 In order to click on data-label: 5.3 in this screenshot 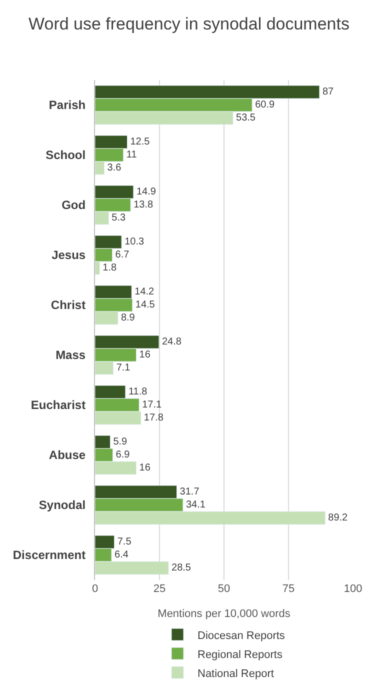, I will do `click(119, 218)`.